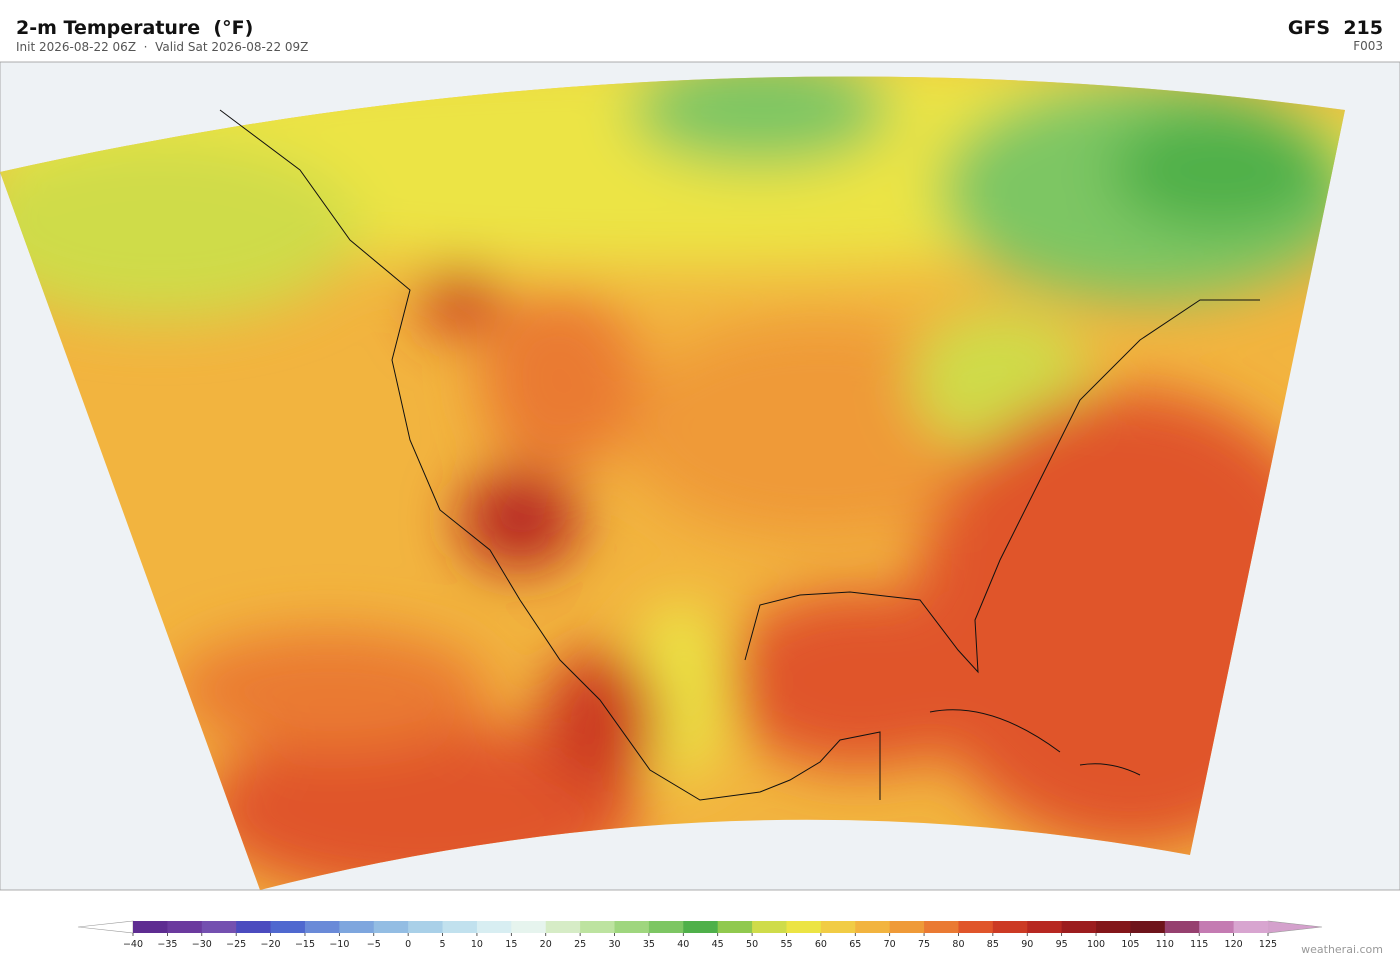 The height and width of the screenshot is (964, 1400). I want to click on colorbar-tick-label: 30, so click(614, 944).